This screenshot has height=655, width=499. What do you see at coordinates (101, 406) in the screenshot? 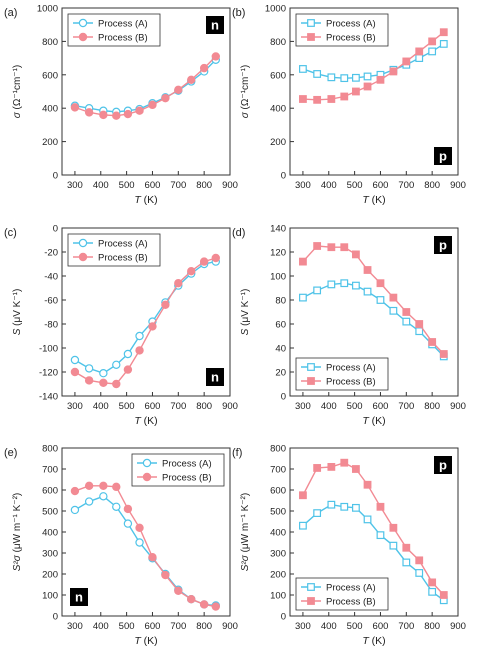
I see `x-tick-label: 400` at bounding box center [101, 406].